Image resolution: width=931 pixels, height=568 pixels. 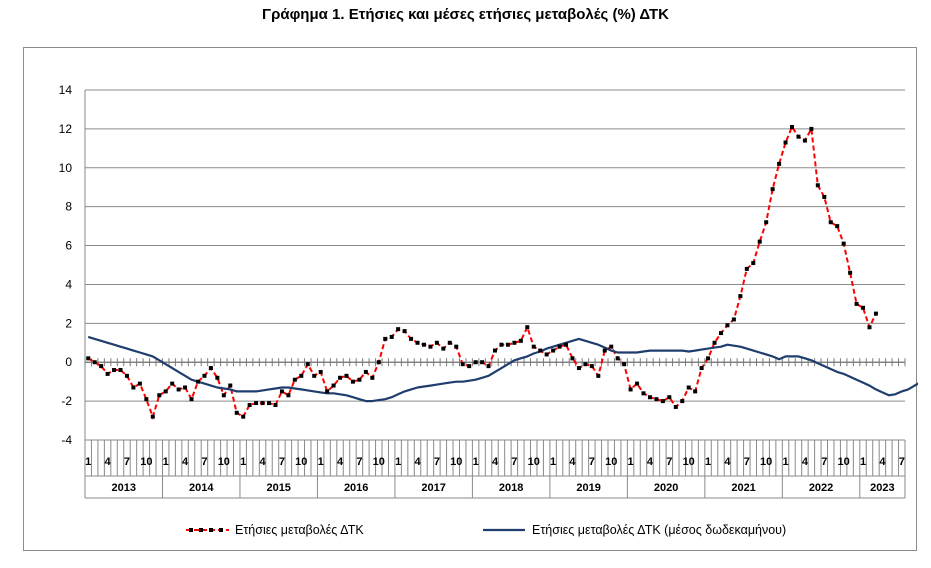 What do you see at coordinates (278, 488) in the screenshot?
I see `year-label: 2015` at bounding box center [278, 488].